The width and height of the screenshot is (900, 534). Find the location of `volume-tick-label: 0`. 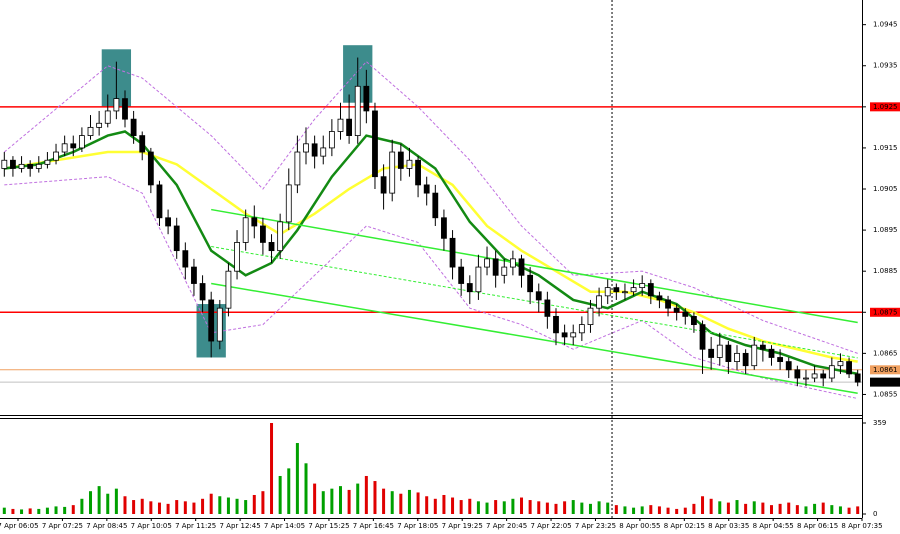

volume-tick-label: 0 is located at coordinates (875, 514).